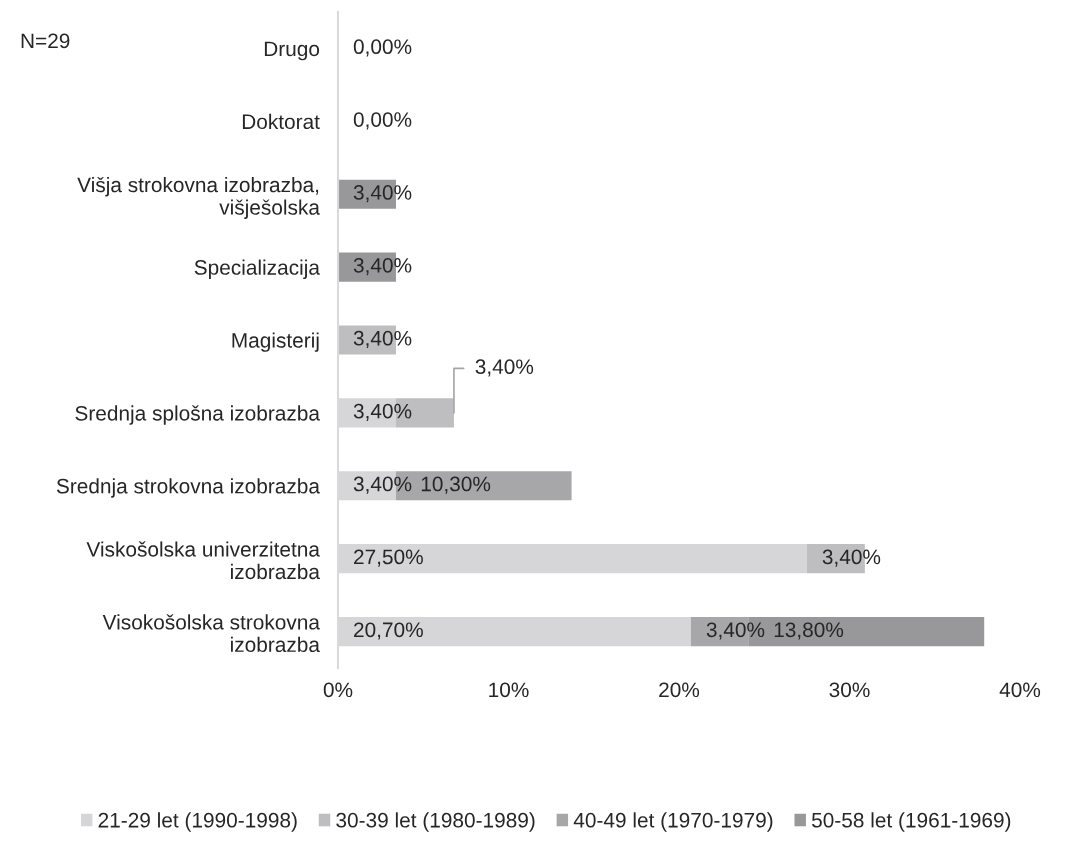 The height and width of the screenshot is (854, 1071). Describe the element at coordinates (673, 822) in the screenshot. I see `legend-label: 40-49 let (1970-1979)` at that location.